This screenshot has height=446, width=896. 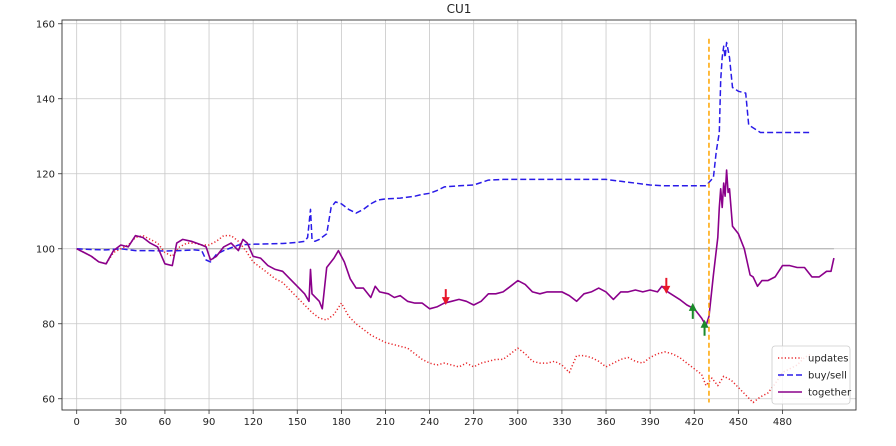 What do you see at coordinates (605, 422) in the screenshot?
I see `x-tick-label: 360` at bounding box center [605, 422].